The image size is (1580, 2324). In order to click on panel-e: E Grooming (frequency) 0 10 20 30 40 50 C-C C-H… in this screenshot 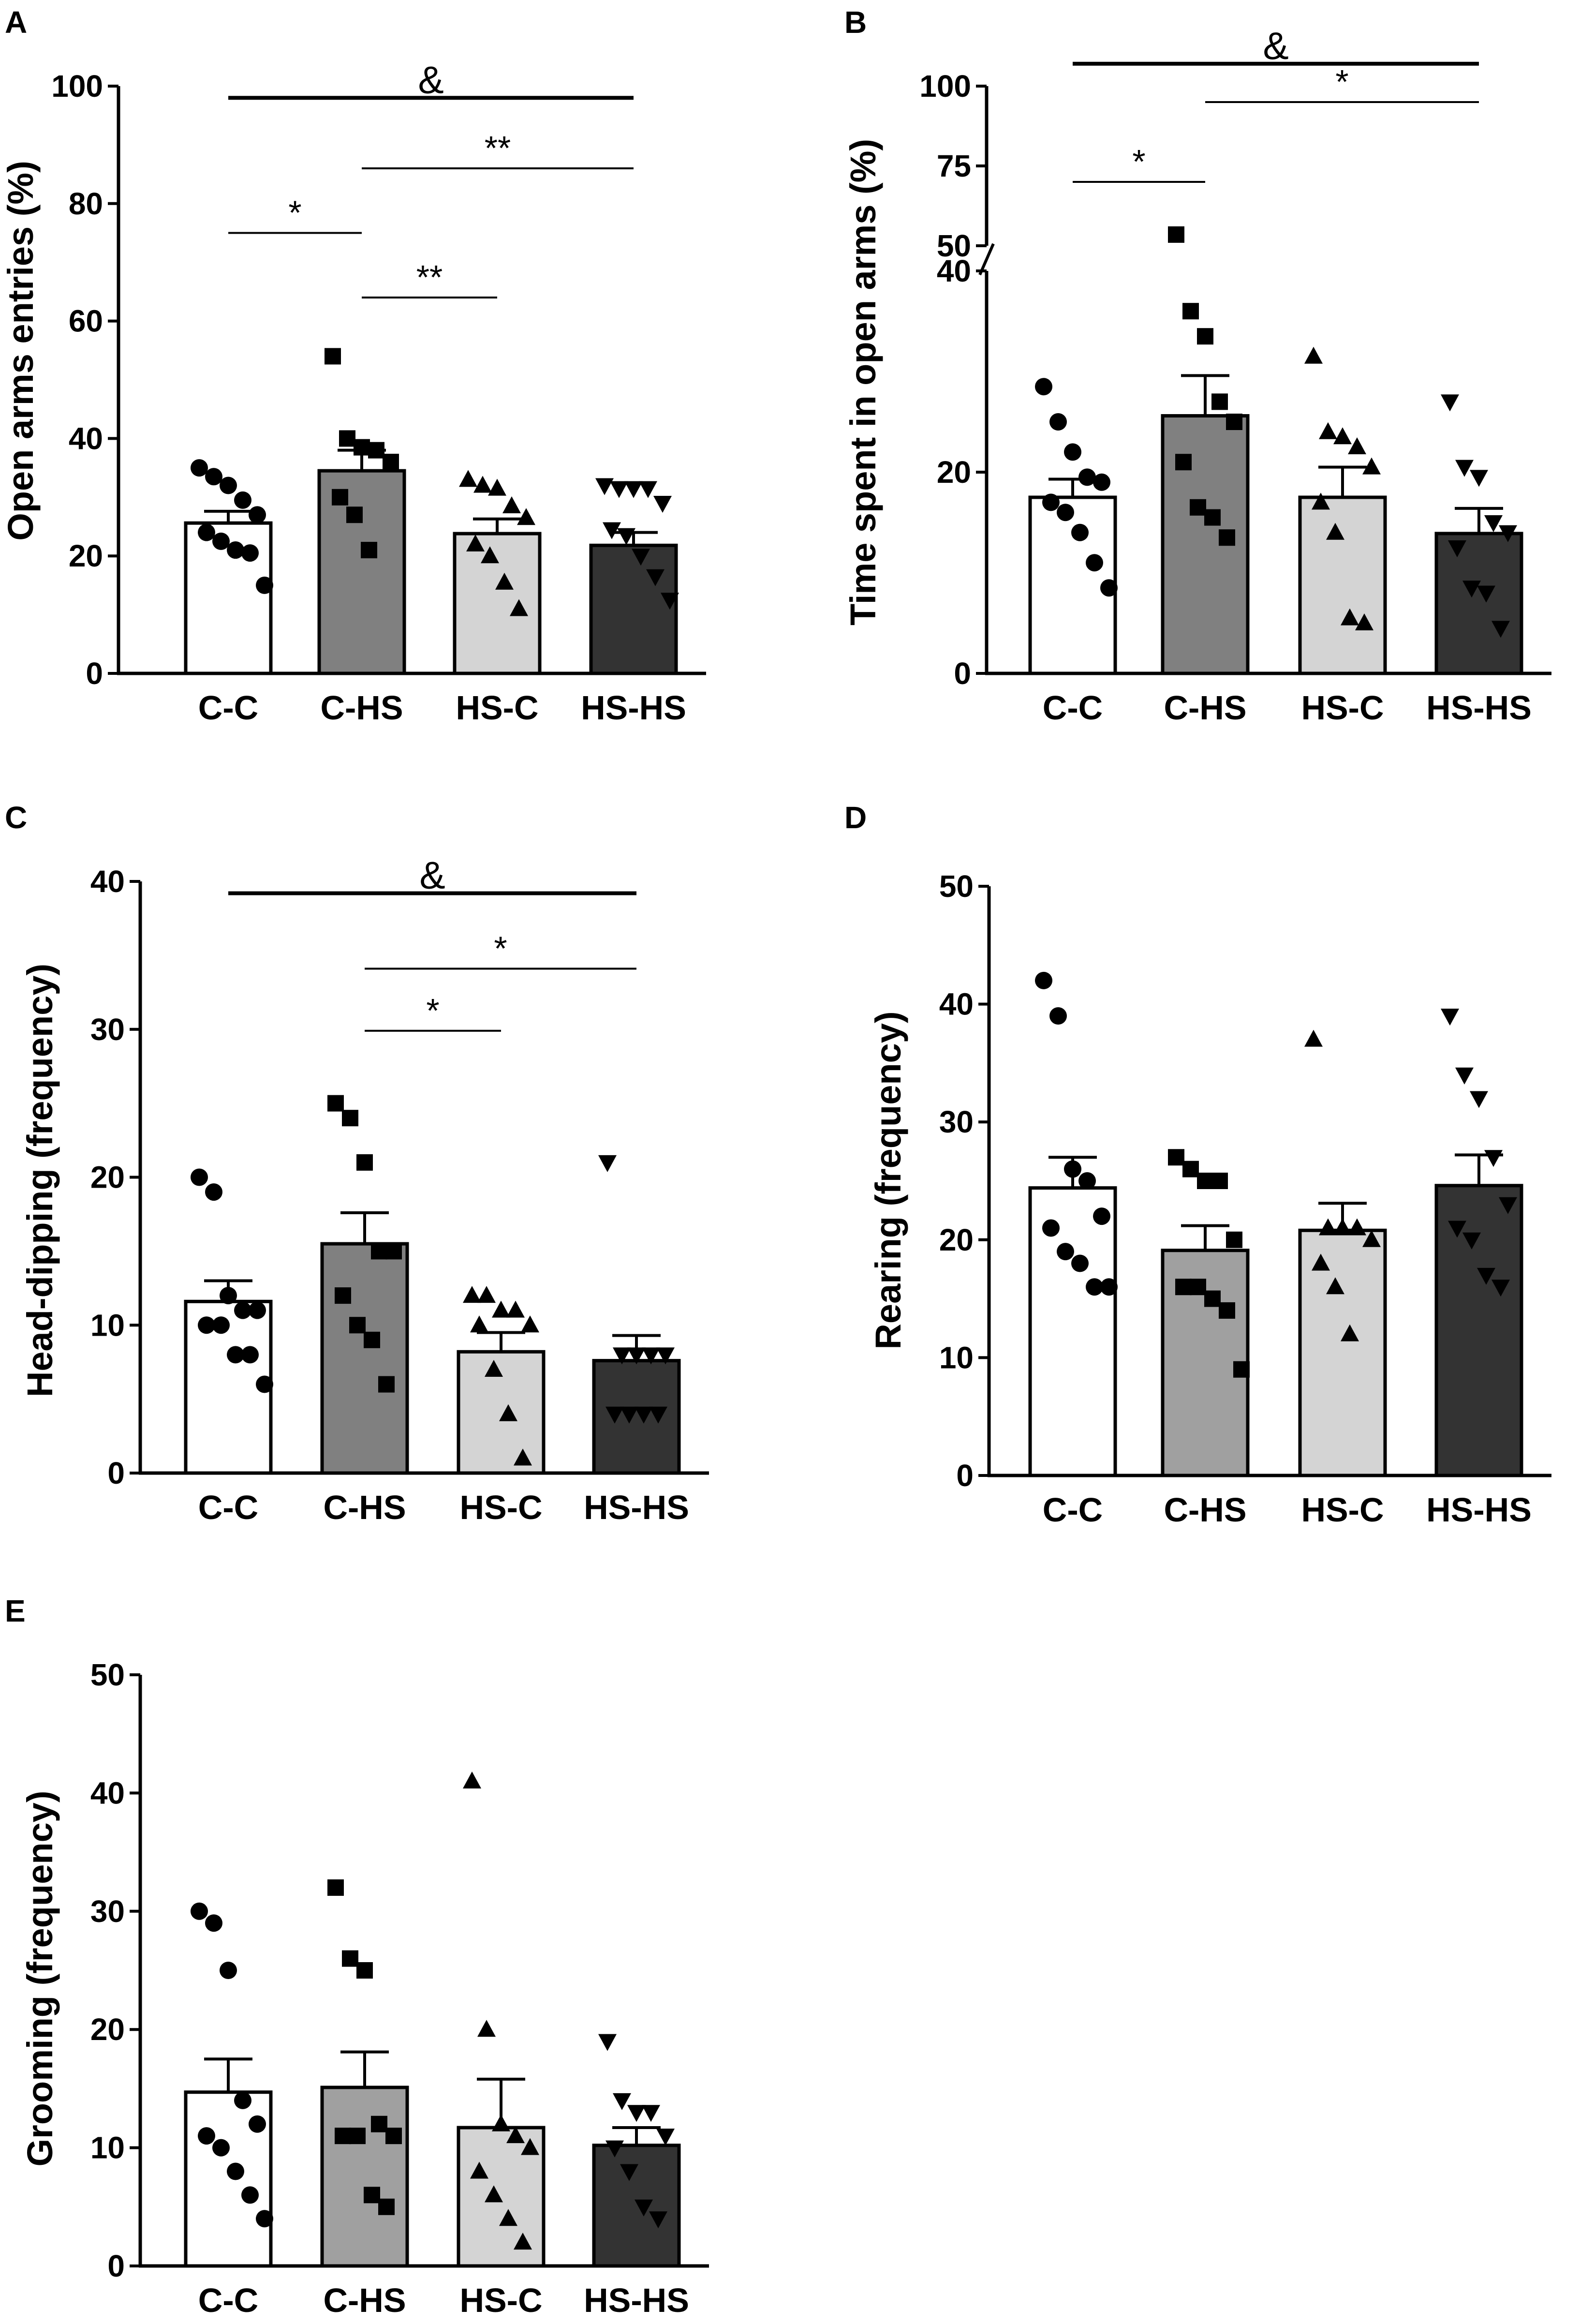, I will do `click(357, 1957)`.